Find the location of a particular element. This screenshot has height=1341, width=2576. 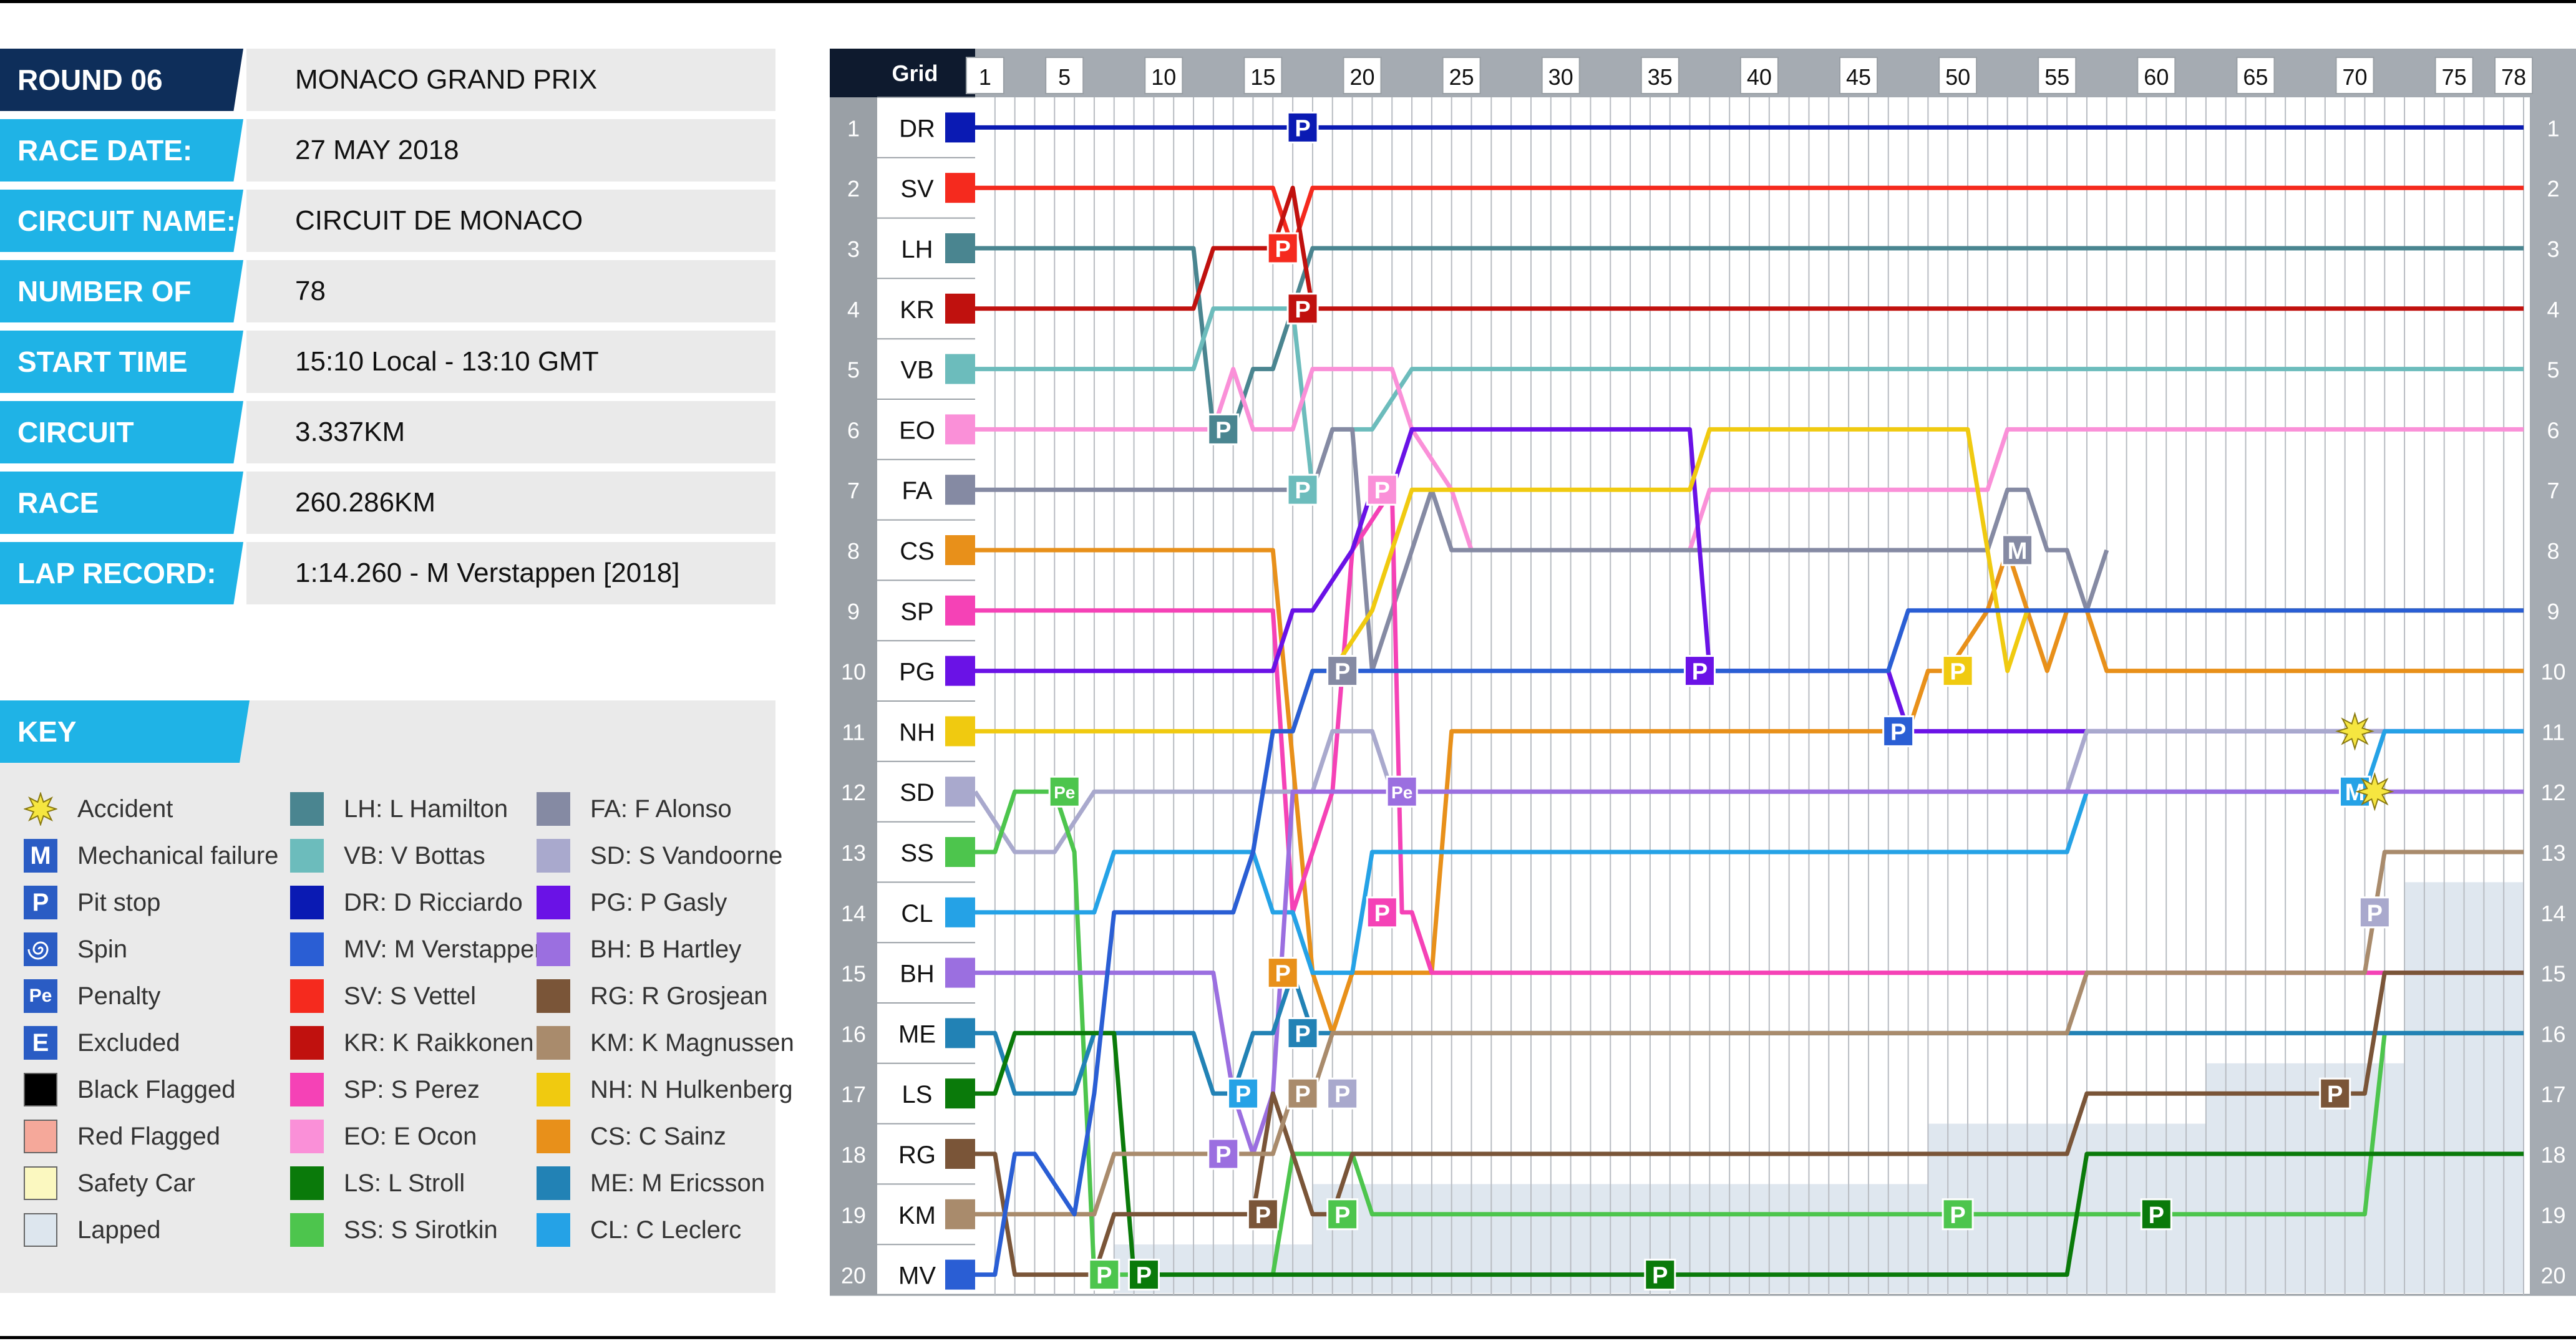

key-driver-km: KM: K Magnussen is located at coordinates (665, 1043).